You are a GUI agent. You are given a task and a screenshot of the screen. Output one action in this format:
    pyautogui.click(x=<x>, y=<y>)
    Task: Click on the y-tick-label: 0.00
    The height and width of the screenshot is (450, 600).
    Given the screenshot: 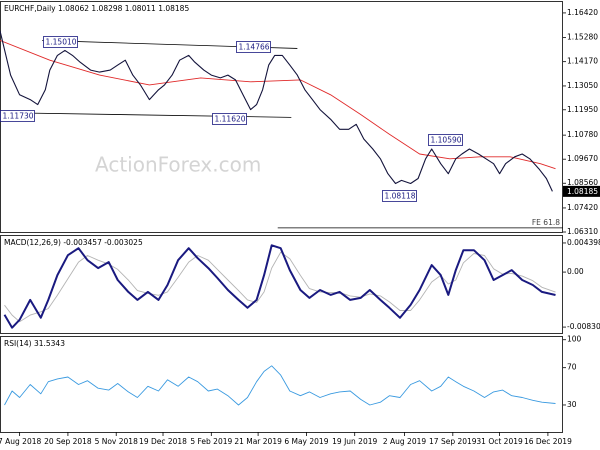 What is the action you would take?
    pyautogui.click(x=575, y=271)
    